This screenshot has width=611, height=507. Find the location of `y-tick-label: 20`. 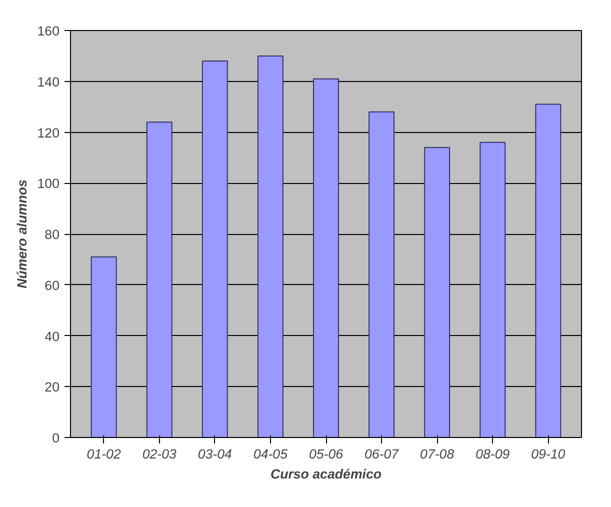

y-tick-label: 20 is located at coordinates (52, 387).